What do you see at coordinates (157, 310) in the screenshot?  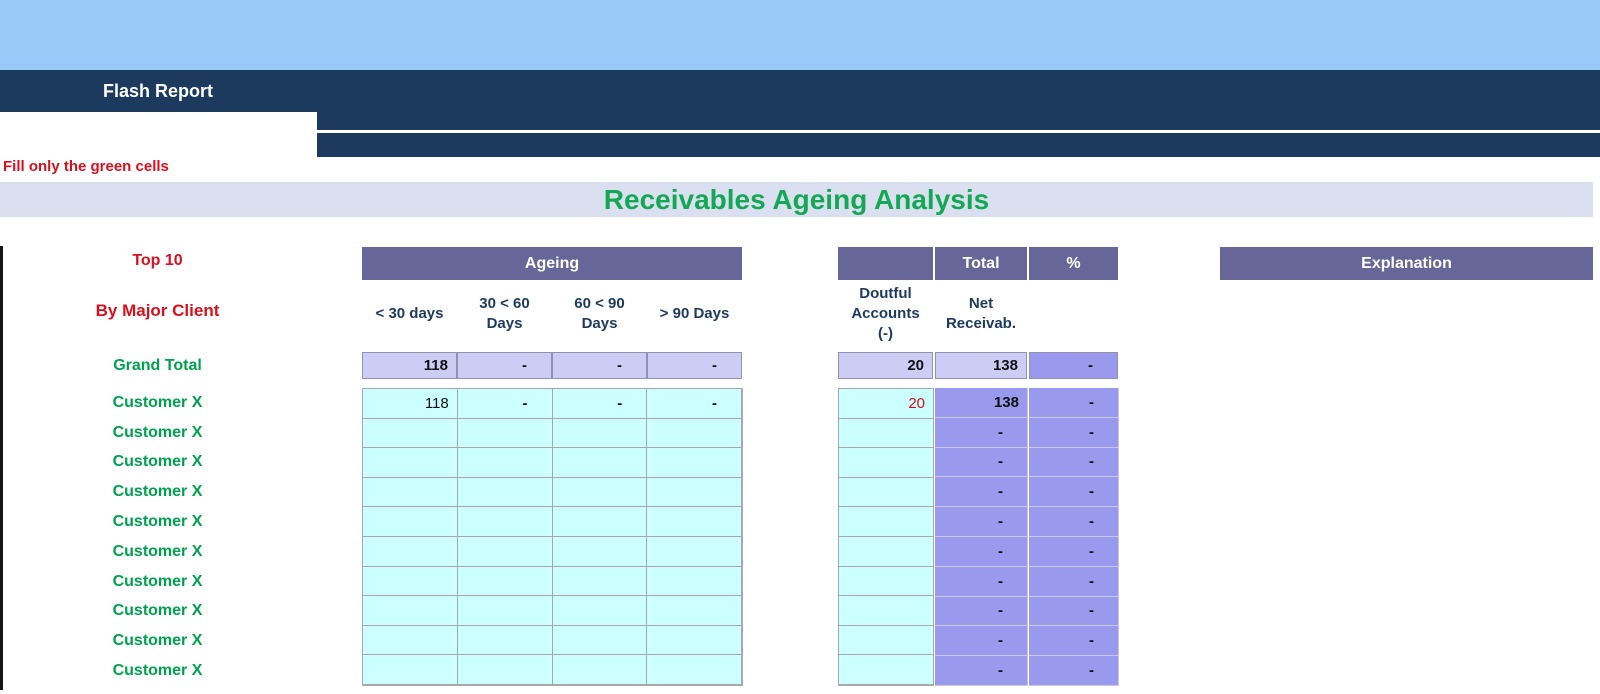 I see `by-major-client-caption: By Major Client` at bounding box center [157, 310].